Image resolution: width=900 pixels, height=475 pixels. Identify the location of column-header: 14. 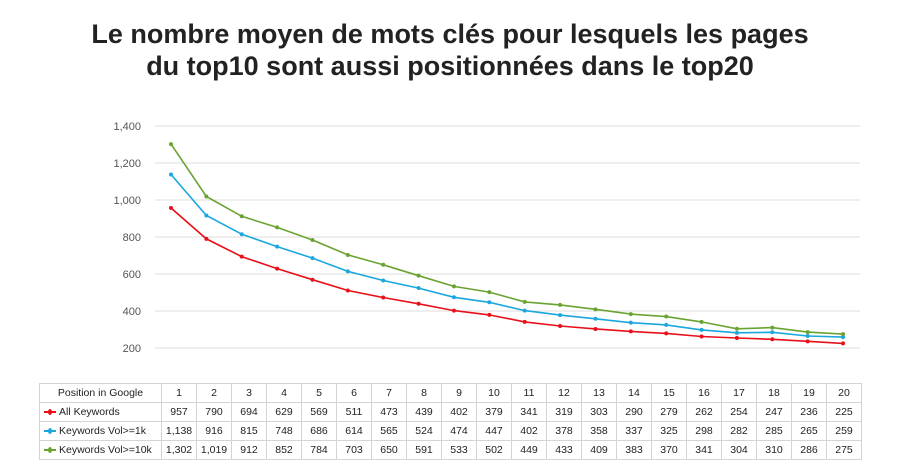
(634, 393).